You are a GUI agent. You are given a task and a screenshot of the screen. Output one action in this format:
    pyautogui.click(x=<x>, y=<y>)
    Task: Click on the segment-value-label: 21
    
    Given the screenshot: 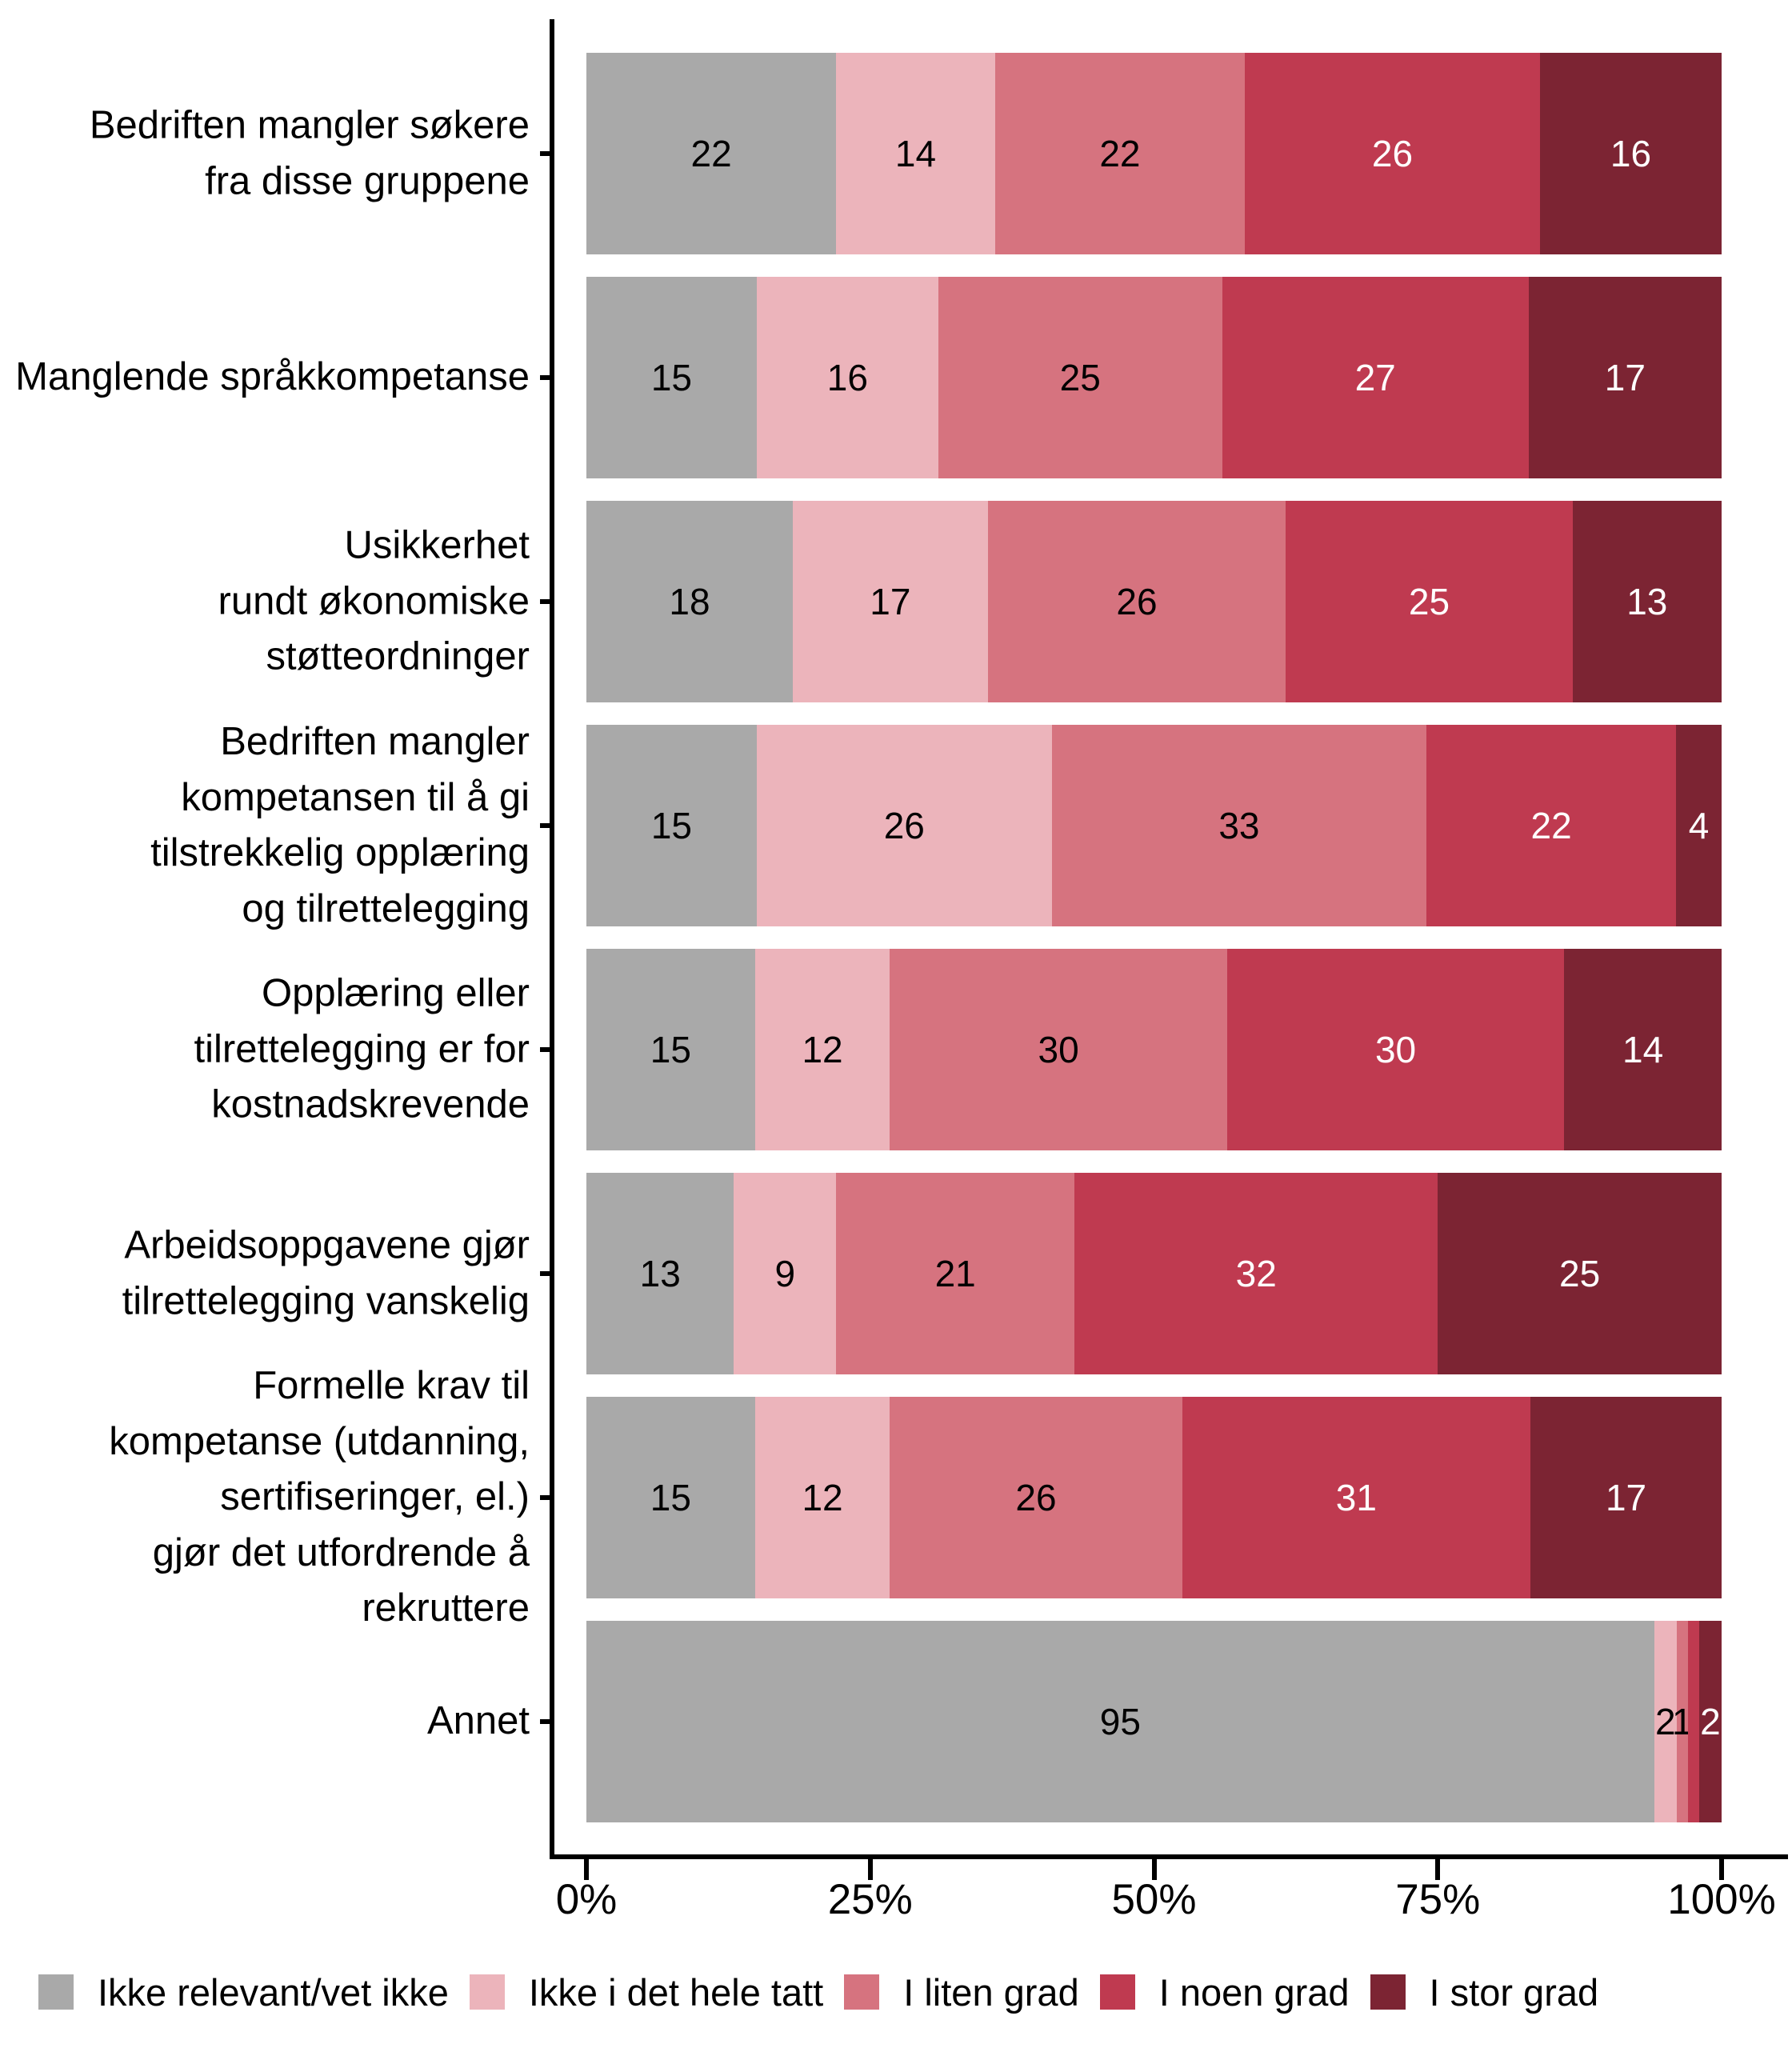 What is the action you would take?
    pyautogui.click(x=955, y=1273)
    